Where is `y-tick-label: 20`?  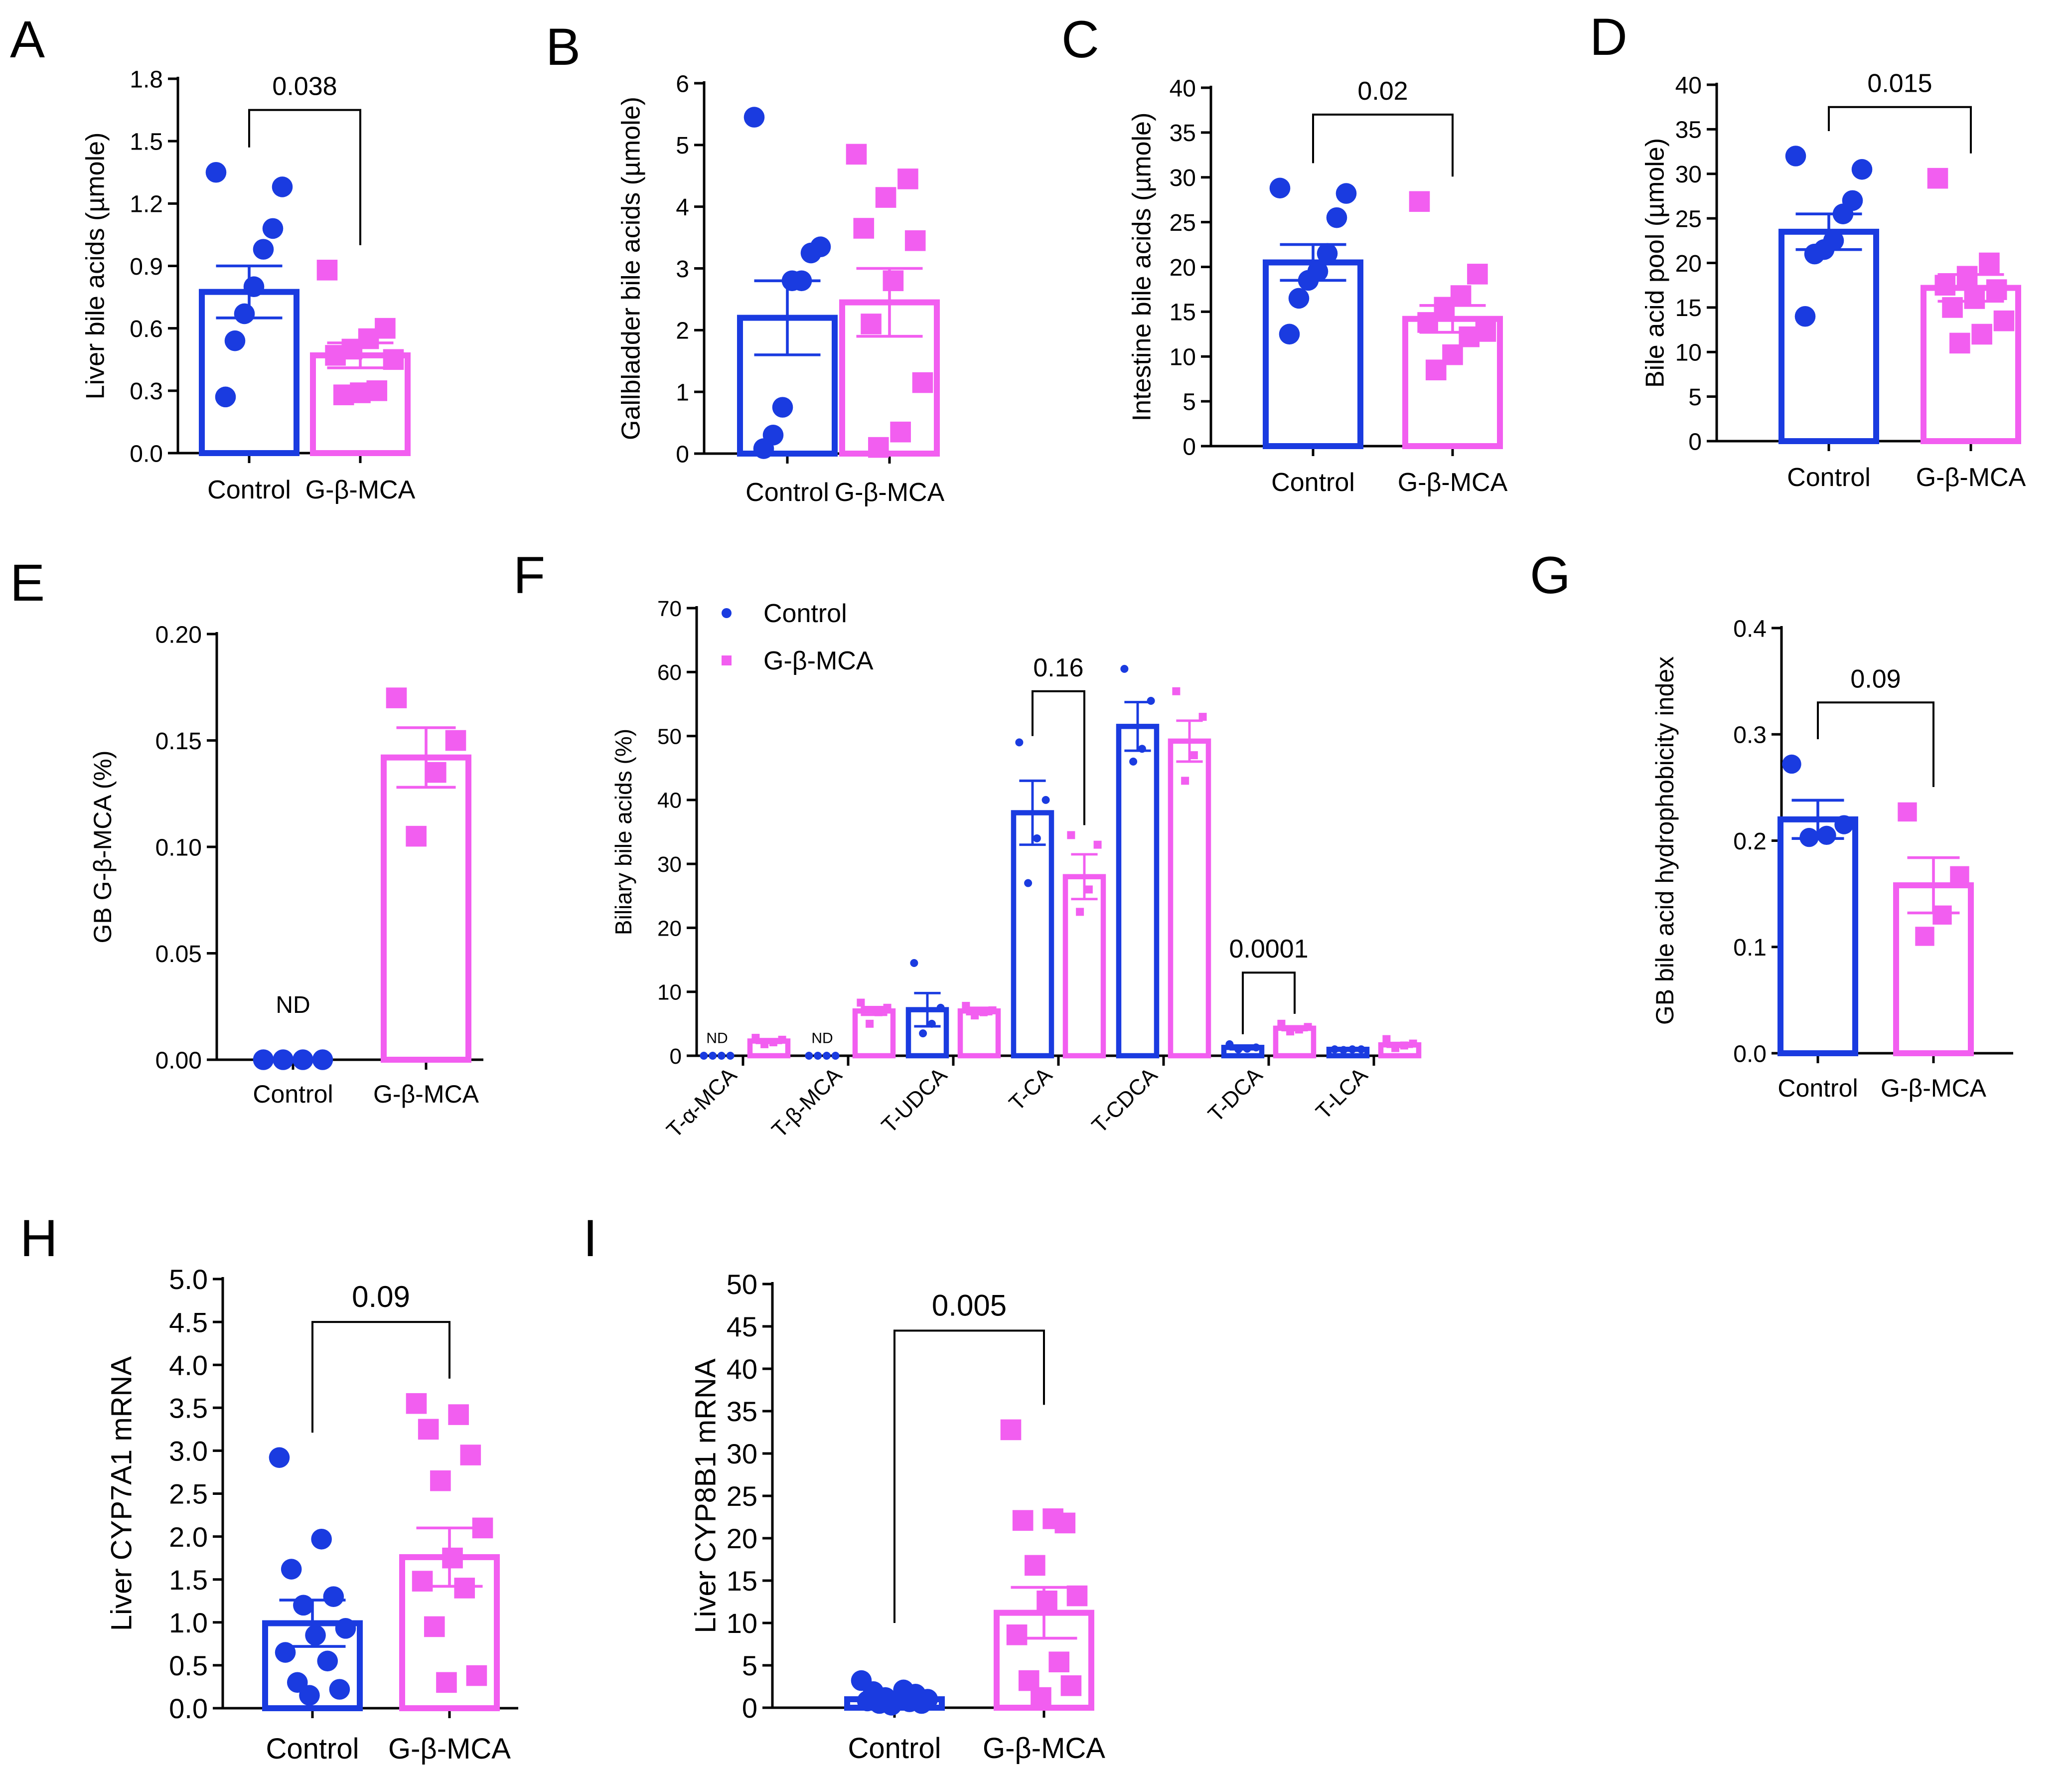 y-tick-label: 20 is located at coordinates (742, 1538).